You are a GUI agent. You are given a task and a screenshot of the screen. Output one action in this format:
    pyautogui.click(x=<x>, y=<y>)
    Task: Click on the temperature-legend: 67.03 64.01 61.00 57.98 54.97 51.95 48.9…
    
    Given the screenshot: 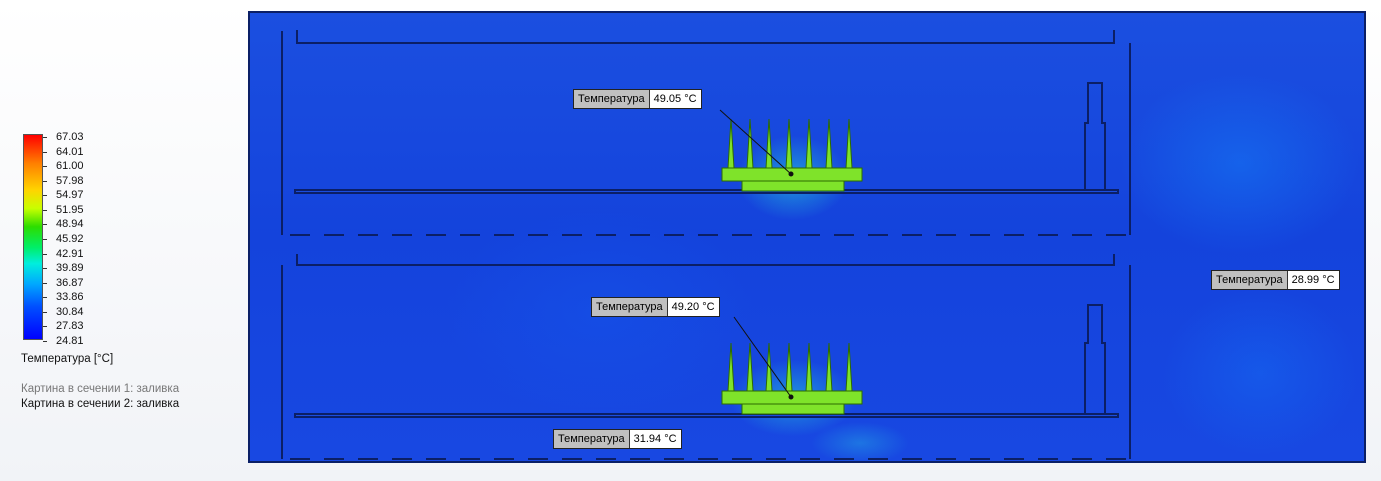 What is the action you would take?
    pyautogui.click(x=130, y=276)
    